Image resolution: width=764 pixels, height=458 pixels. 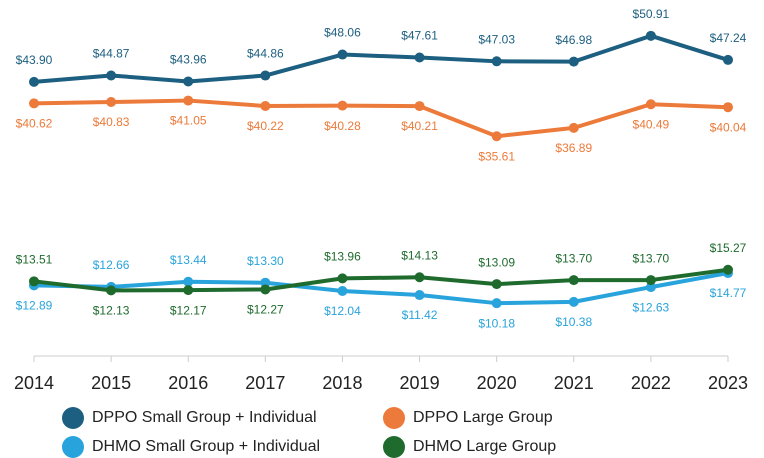 What do you see at coordinates (496, 39) in the screenshot?
I see `data-label: $47.03` at bounding box center [496, 39].